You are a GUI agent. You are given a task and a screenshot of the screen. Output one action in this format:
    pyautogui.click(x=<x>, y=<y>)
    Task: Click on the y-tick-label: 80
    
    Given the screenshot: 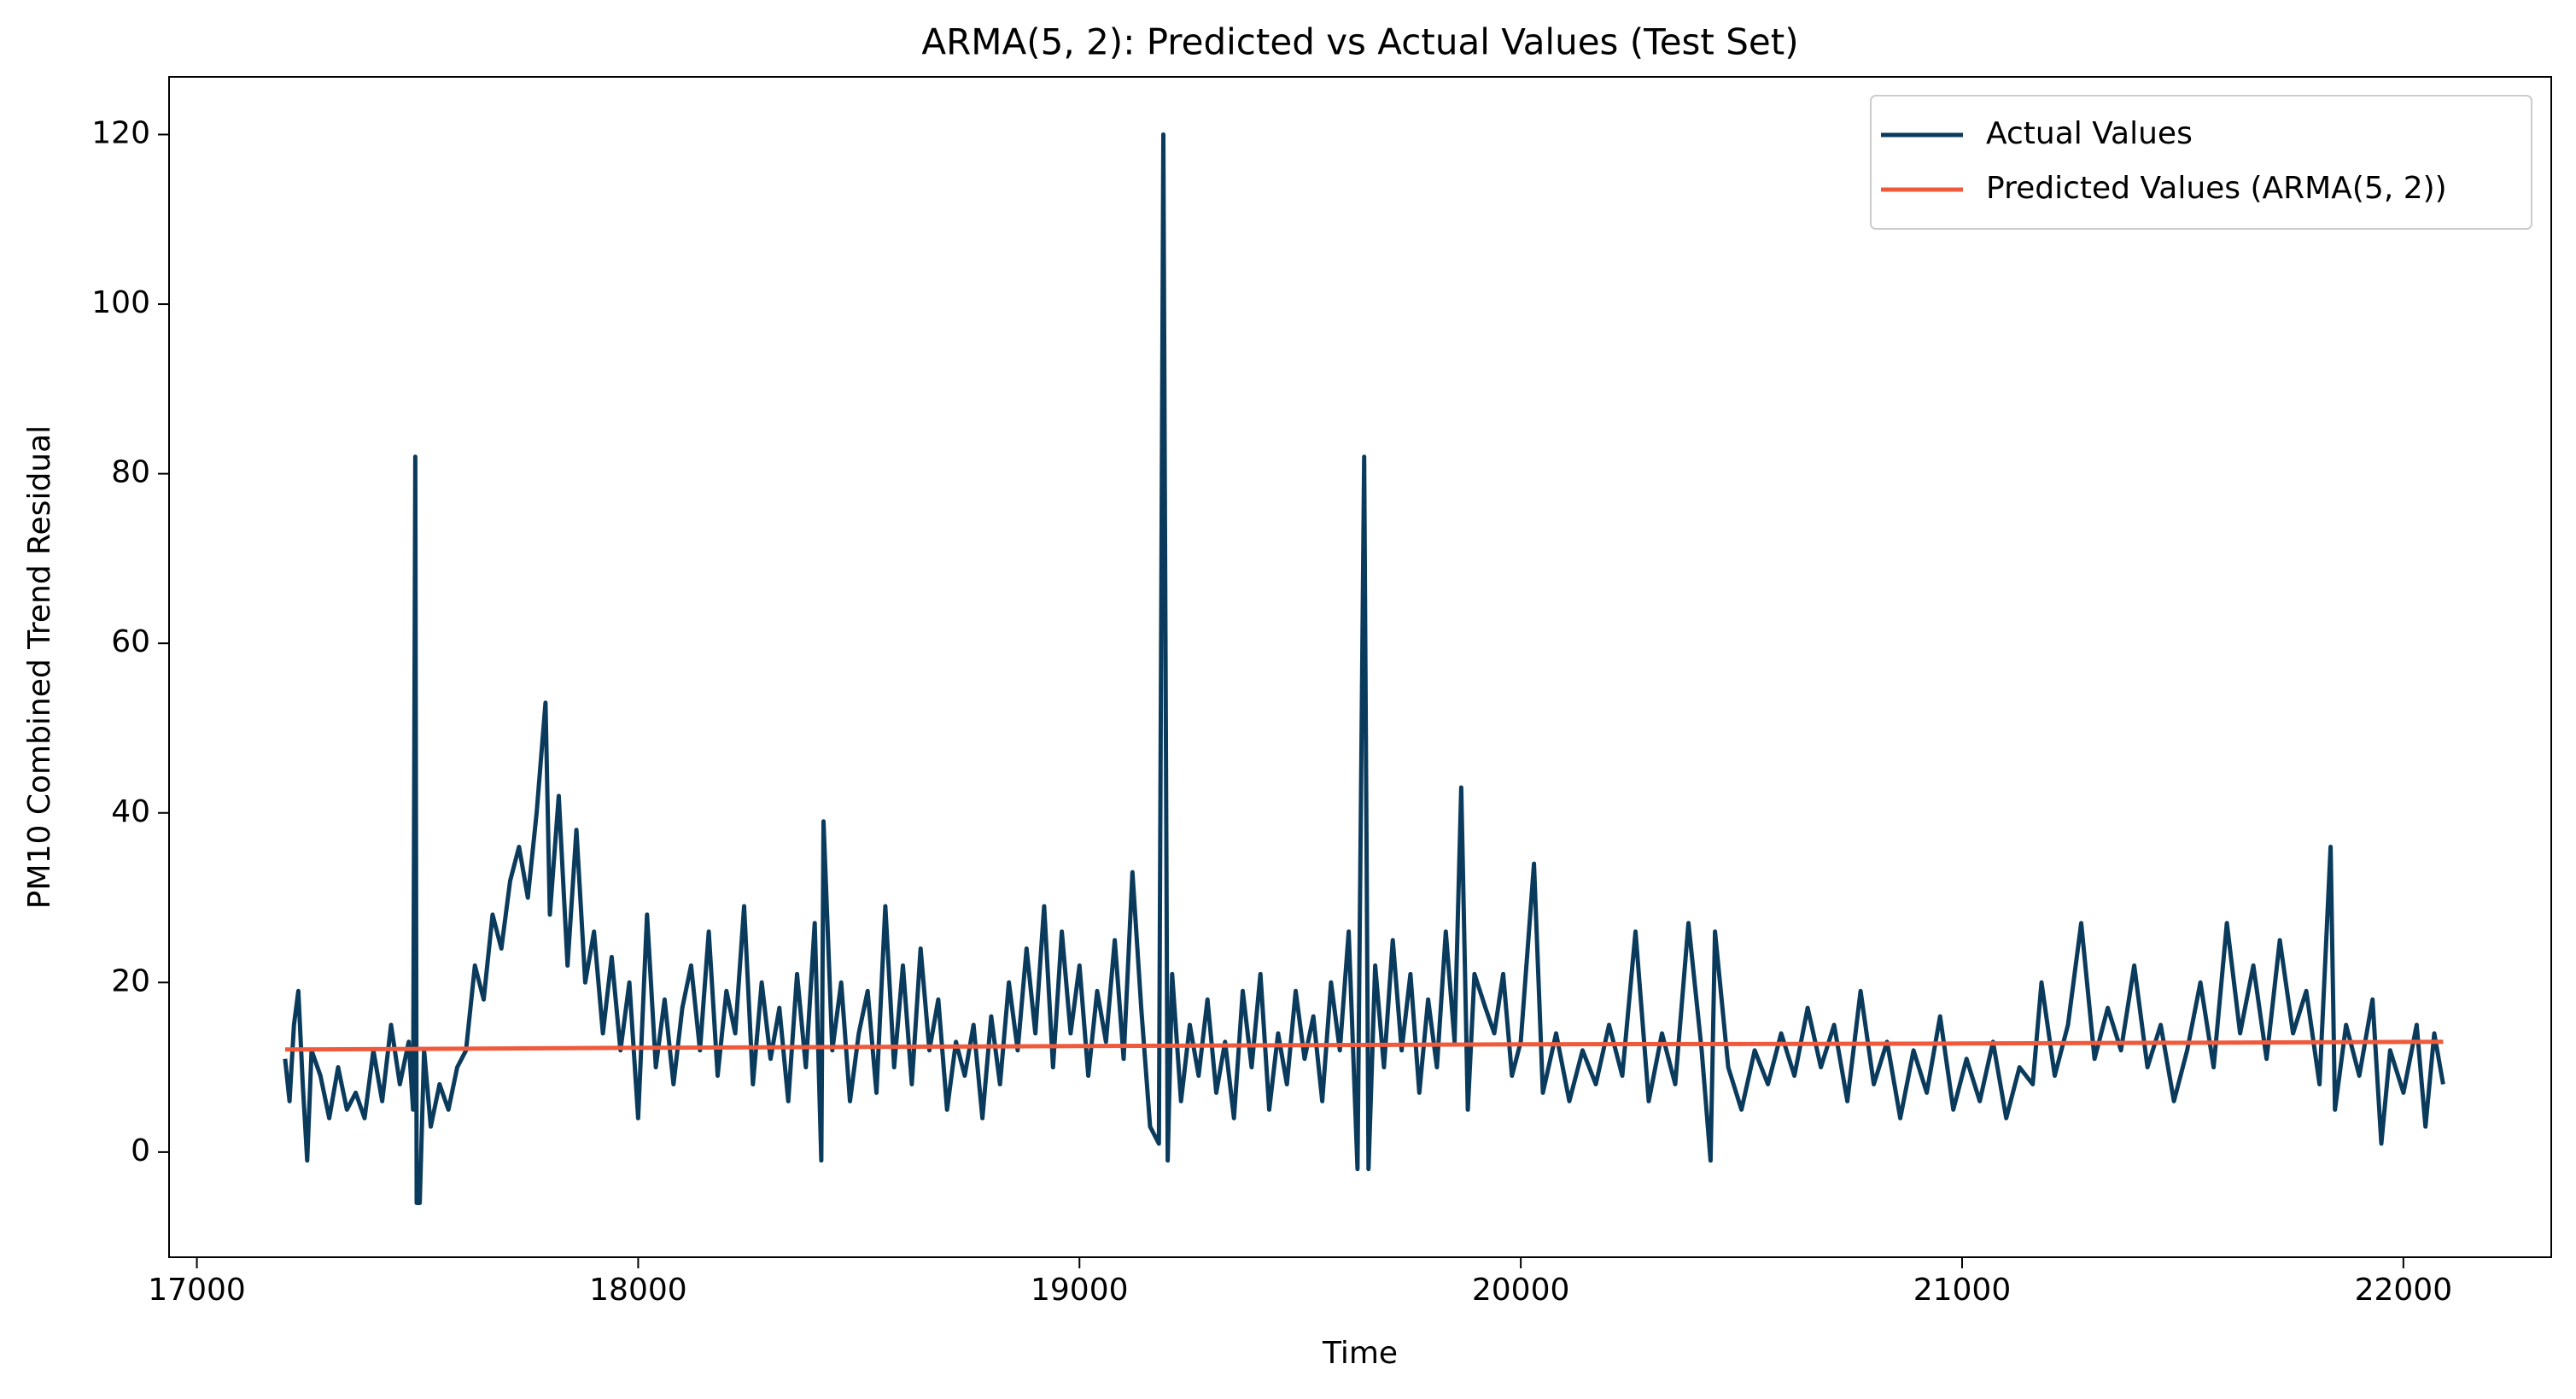 What is the action you would take?
    pyautogui.click(x=130, y=473)
    